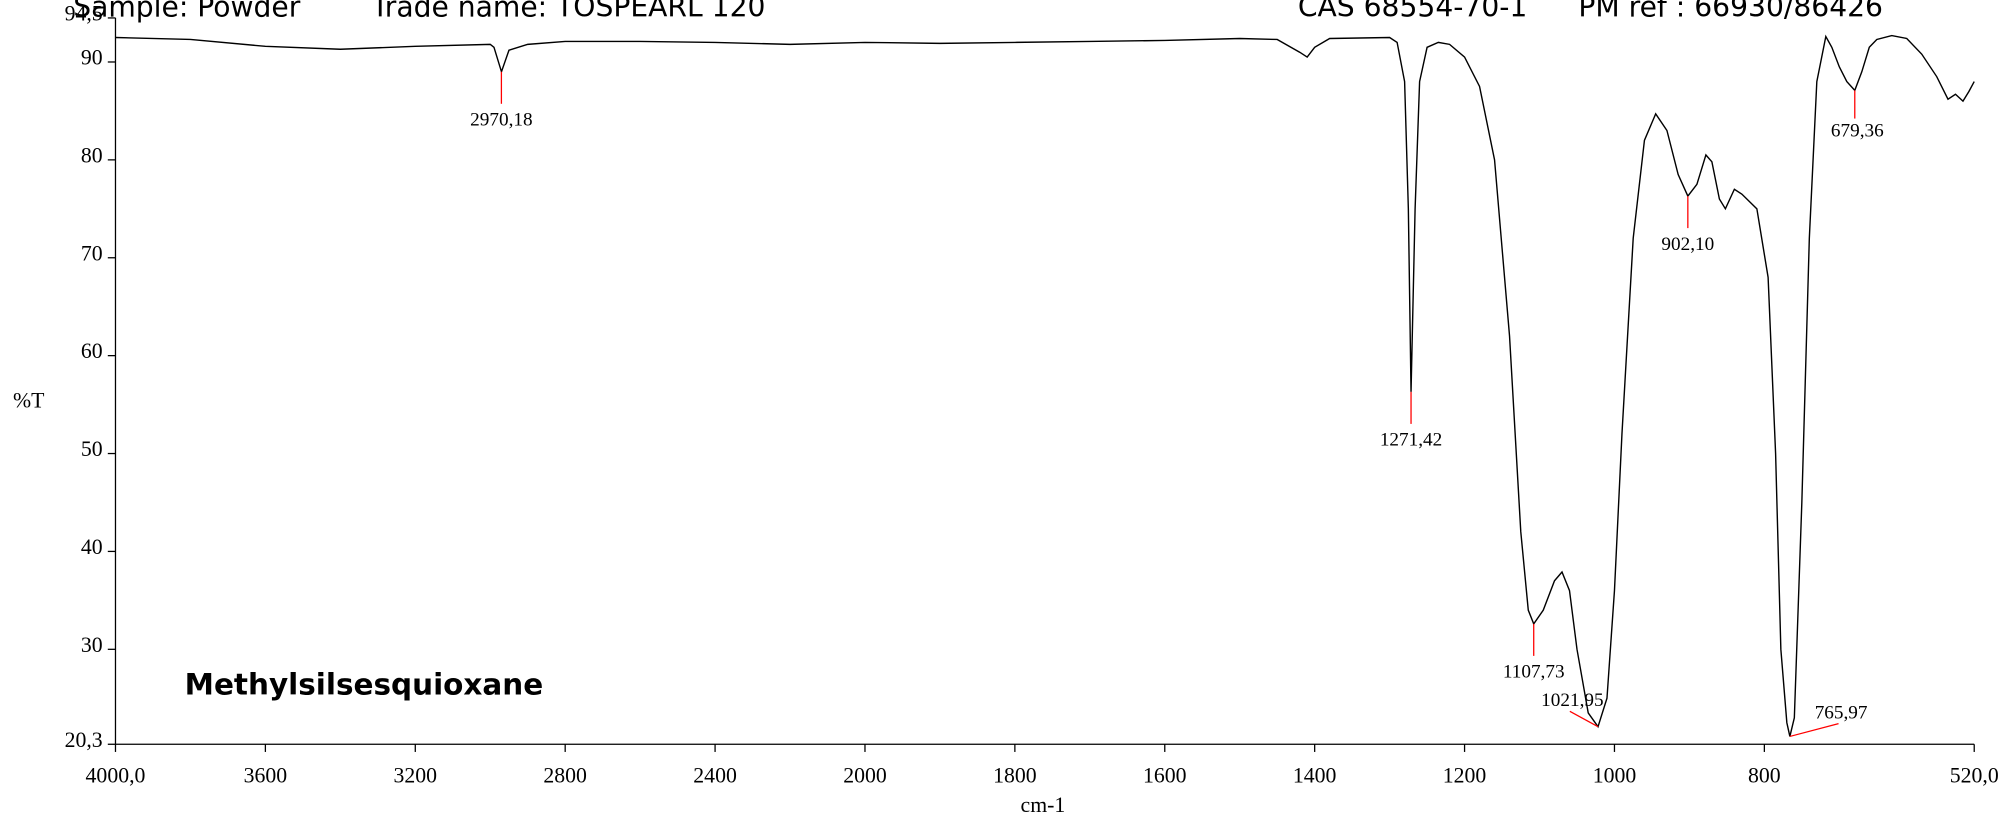  Describe the element at coordinates (1534, 672) in the screenshot. I see `peak-label: 1107,73` at that location.